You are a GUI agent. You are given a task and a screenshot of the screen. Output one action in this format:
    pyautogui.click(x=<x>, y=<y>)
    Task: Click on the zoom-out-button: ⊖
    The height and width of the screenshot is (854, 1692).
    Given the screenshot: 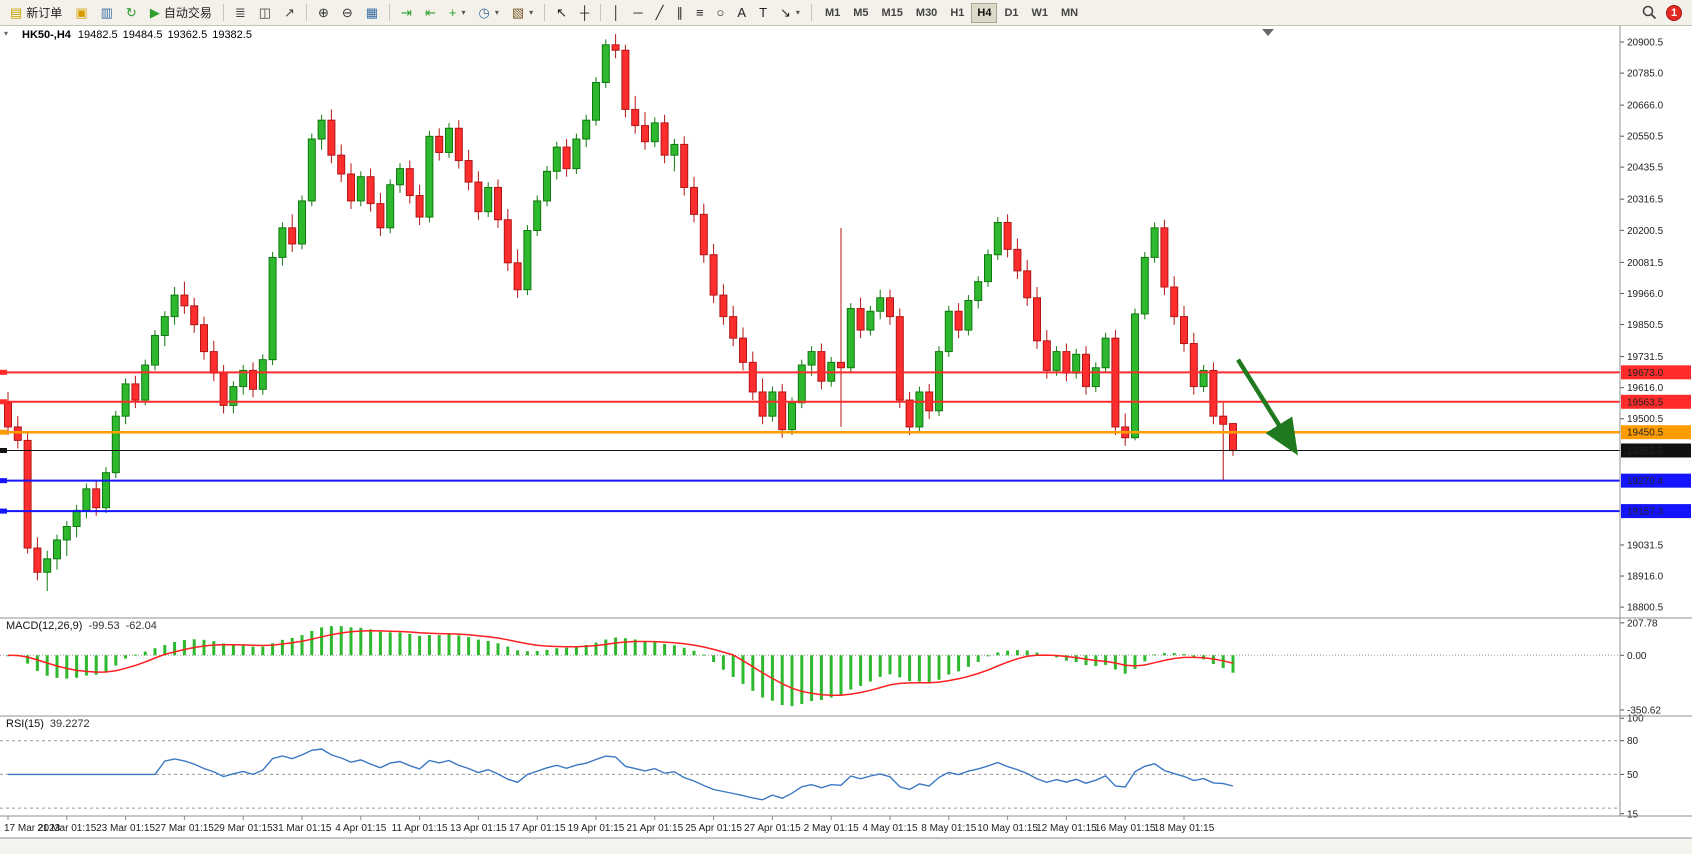 What is the action you would take?
    pyautogui.click(x=347, y=13)
    